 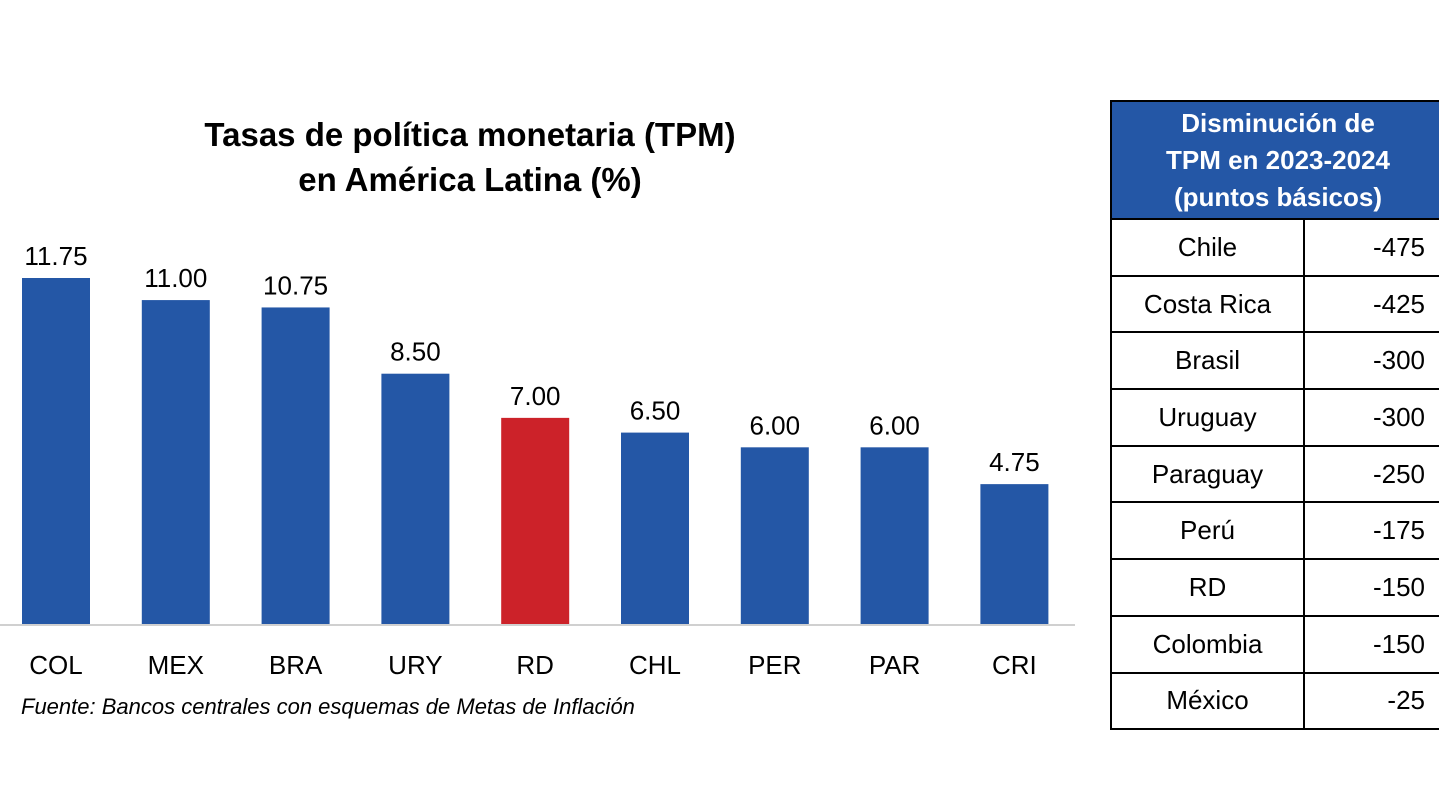 I want to click on bar-mex, so click(x=175, y=462).